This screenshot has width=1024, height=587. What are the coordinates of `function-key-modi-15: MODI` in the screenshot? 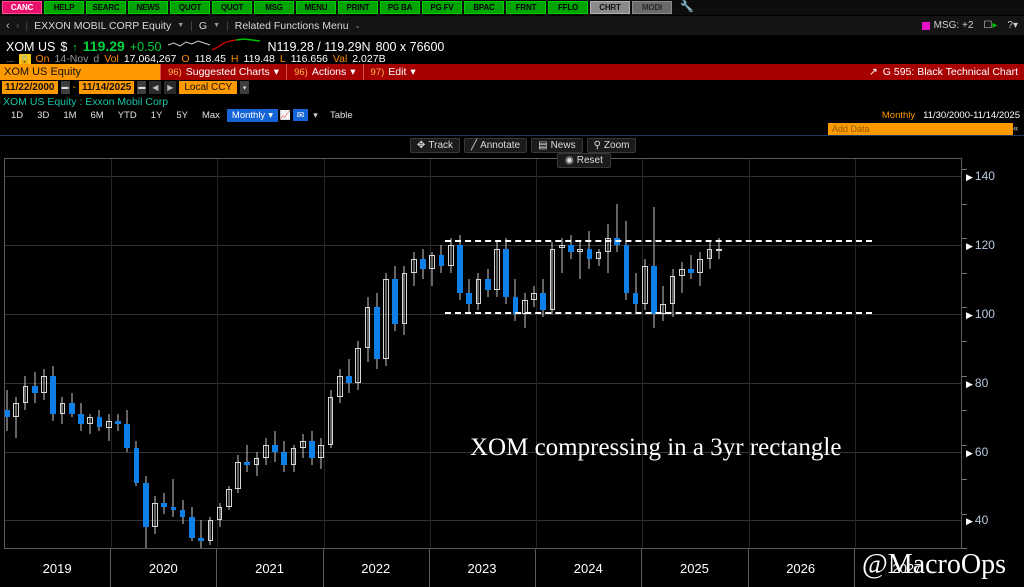 It's located at (652, 7).